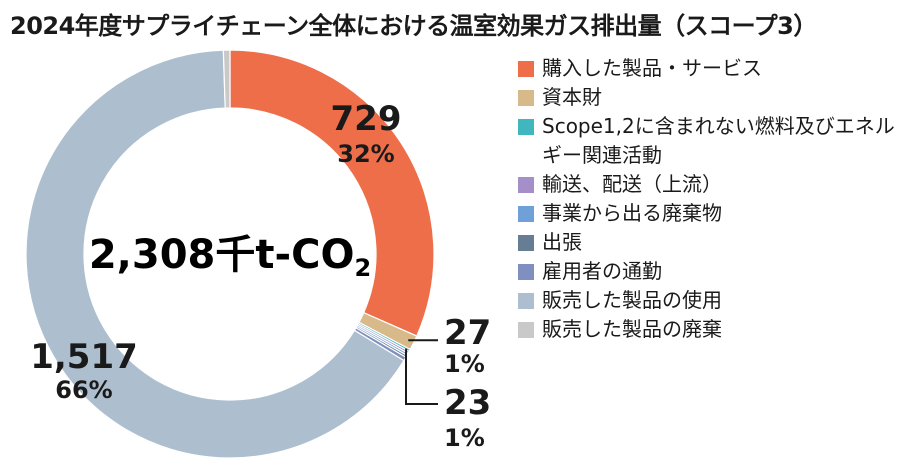 The height and width of the screenshot is (466, 900). What do you see at coordinates (413, 26) in the screenshot?
I see `chart-title: 2024年度サプライチェーン全体における温室効果ガス排出量（スコープ3）` at bounding box center [413, 26].